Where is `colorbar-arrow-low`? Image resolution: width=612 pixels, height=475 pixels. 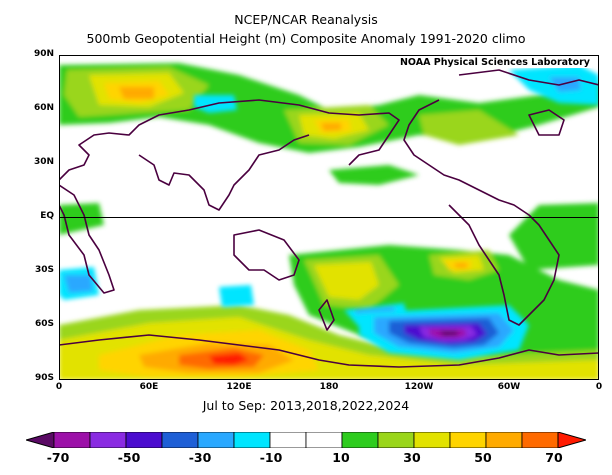
colorbar-arrow-low is located at coordinates (40, 440).